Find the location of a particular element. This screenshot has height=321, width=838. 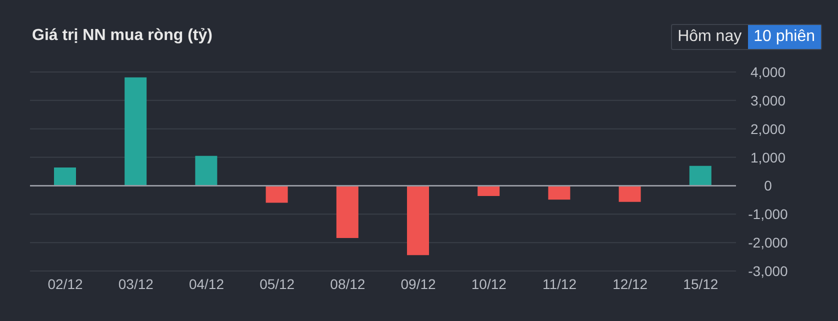

y-tick-label: 0 is located at coordinates (768, 186).